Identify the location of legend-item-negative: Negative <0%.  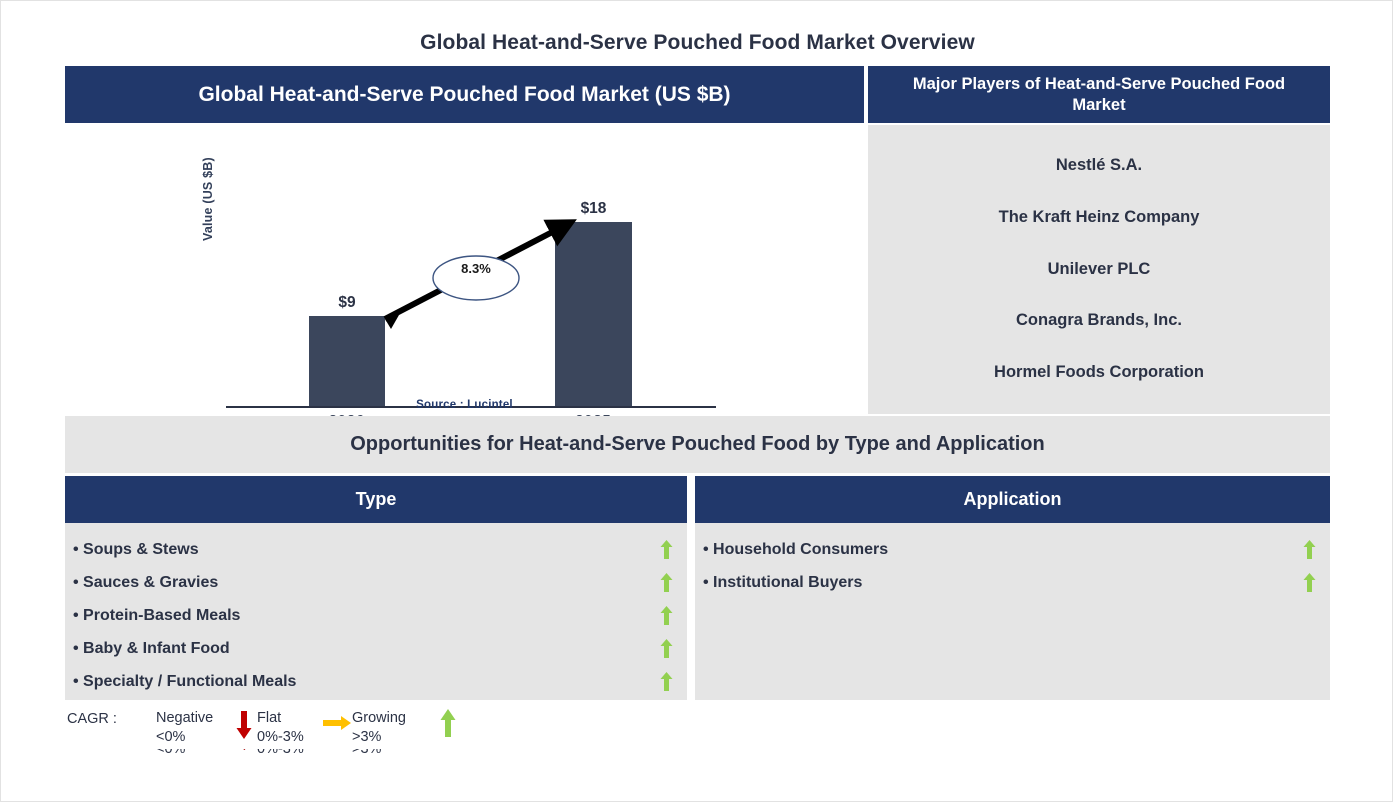
(184, 728).